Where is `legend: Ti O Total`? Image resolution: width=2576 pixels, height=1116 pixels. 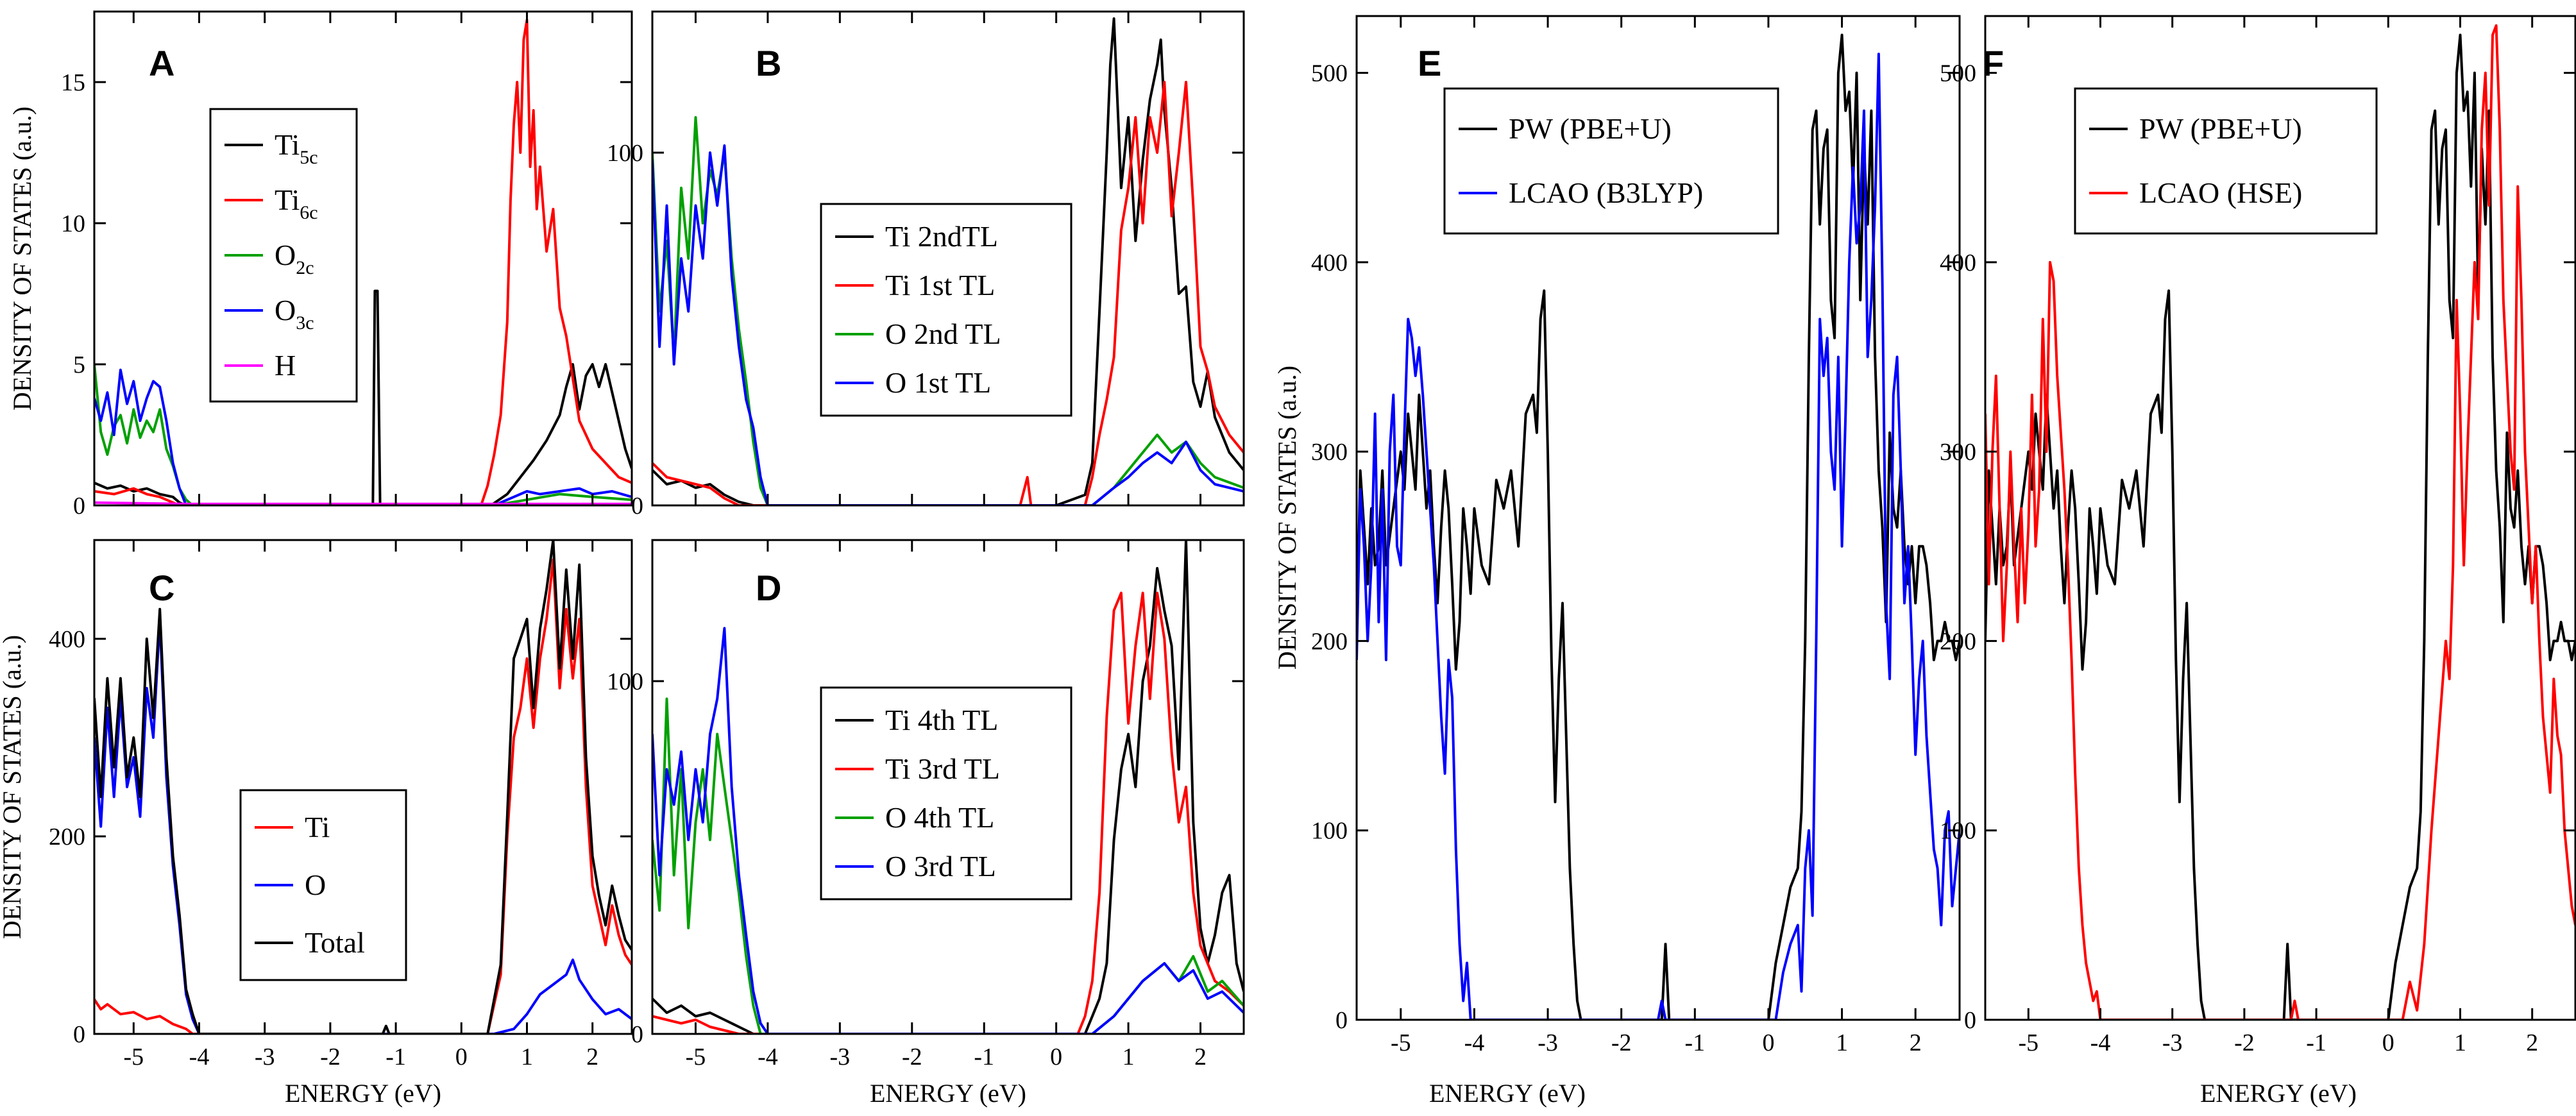 legend: Ti O Total is located at coordinates (323, 885).